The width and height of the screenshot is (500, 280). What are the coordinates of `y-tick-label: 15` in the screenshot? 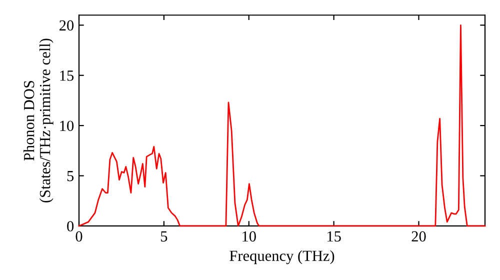 It's located at (67, 75).